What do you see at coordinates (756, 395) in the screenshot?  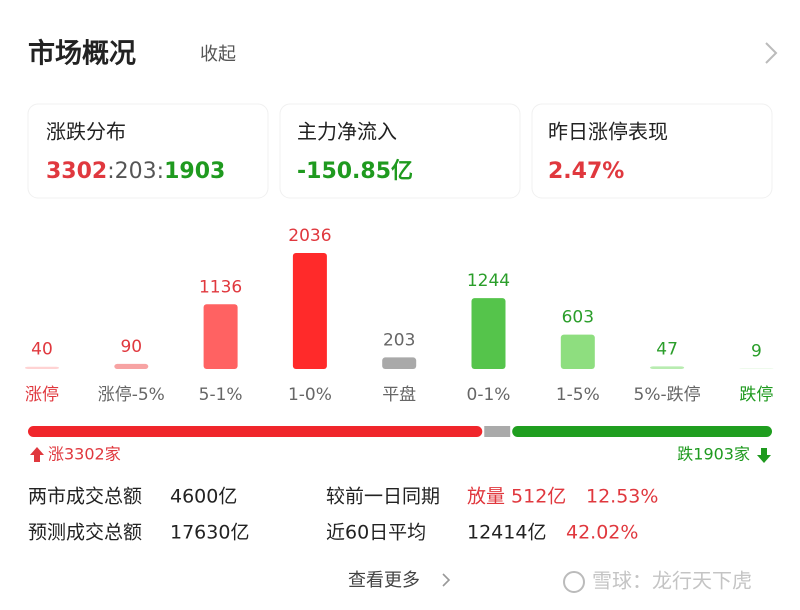 I see `category-label: 跌停` at bounding box center [756, 395].